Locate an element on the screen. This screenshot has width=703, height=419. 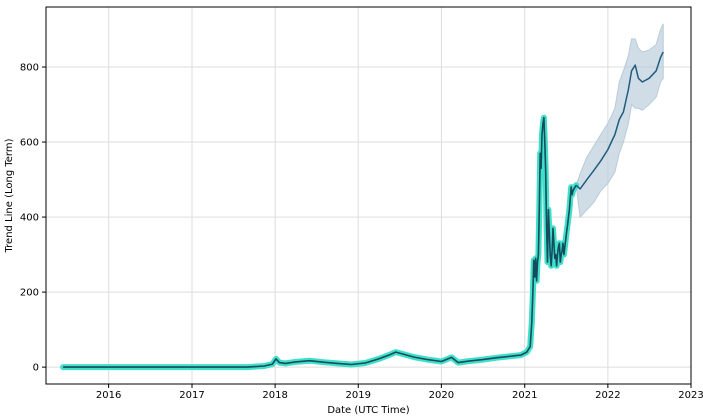
x-tick-label: 2022 is located at coordinates (607, 395).